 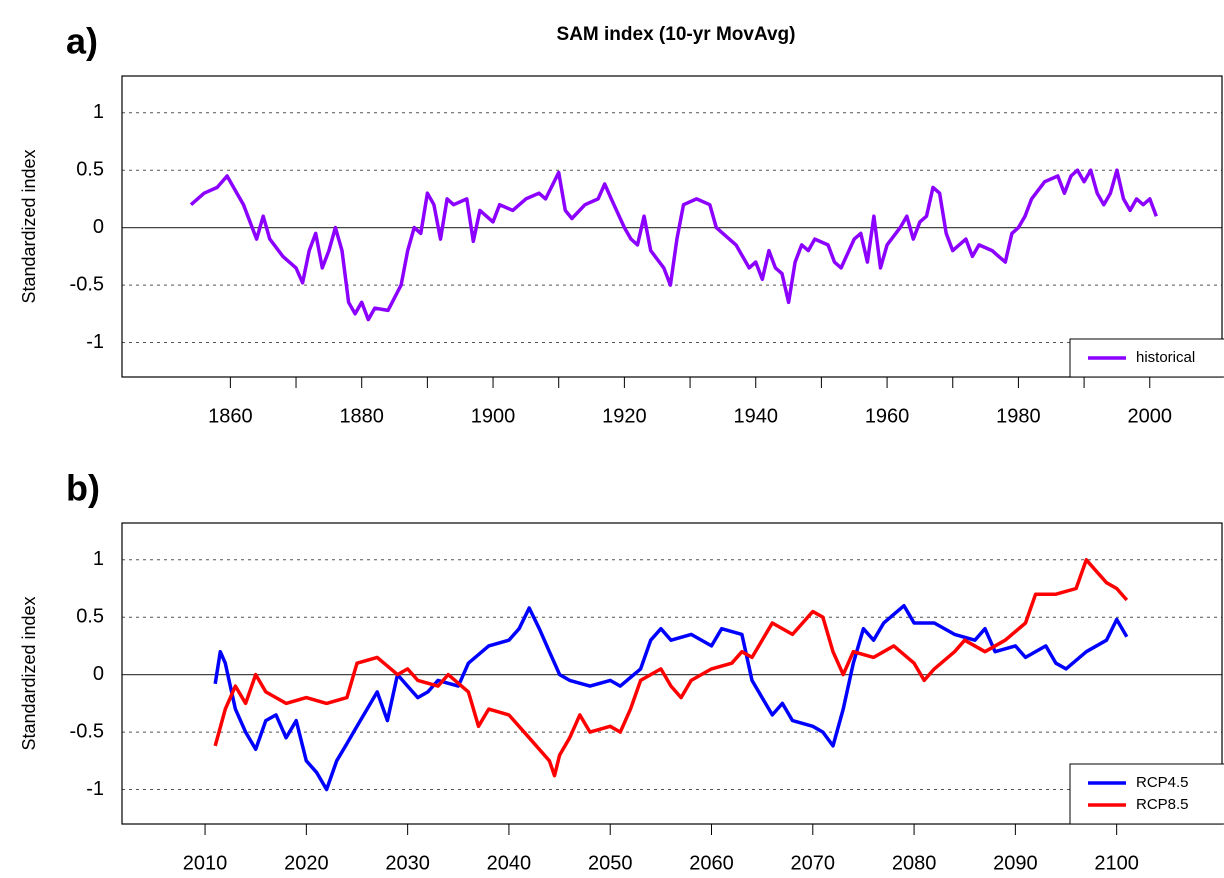 What do you see at coordinates (1146, 794) in the screenshot?
I see `legend-box` at bounding box center [1146, 794].